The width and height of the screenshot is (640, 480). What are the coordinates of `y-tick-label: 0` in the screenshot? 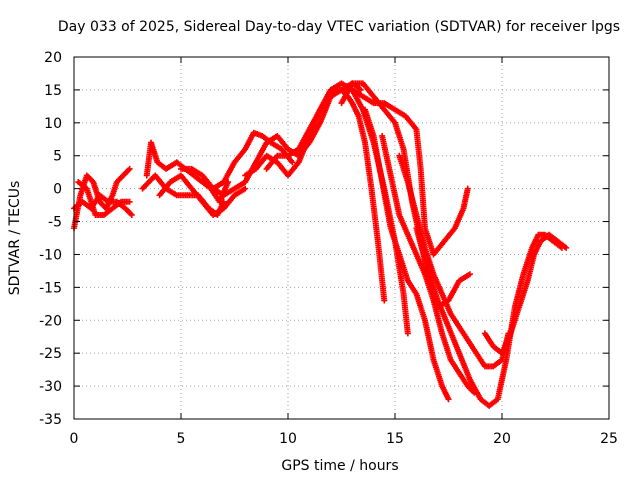 It's located at (57, 190).